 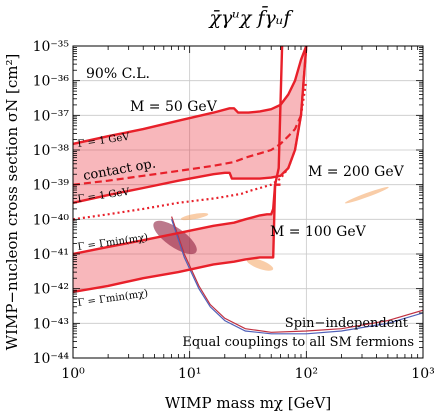 I want to click on y-tick-label-5: 10⁻³⁹, so click(x=51, y=186).